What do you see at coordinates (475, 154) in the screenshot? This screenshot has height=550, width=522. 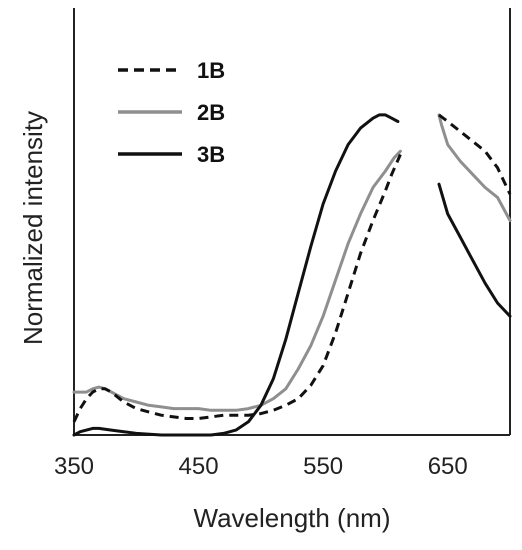 I see `series-line-1B` at bounding box center [475, 154].